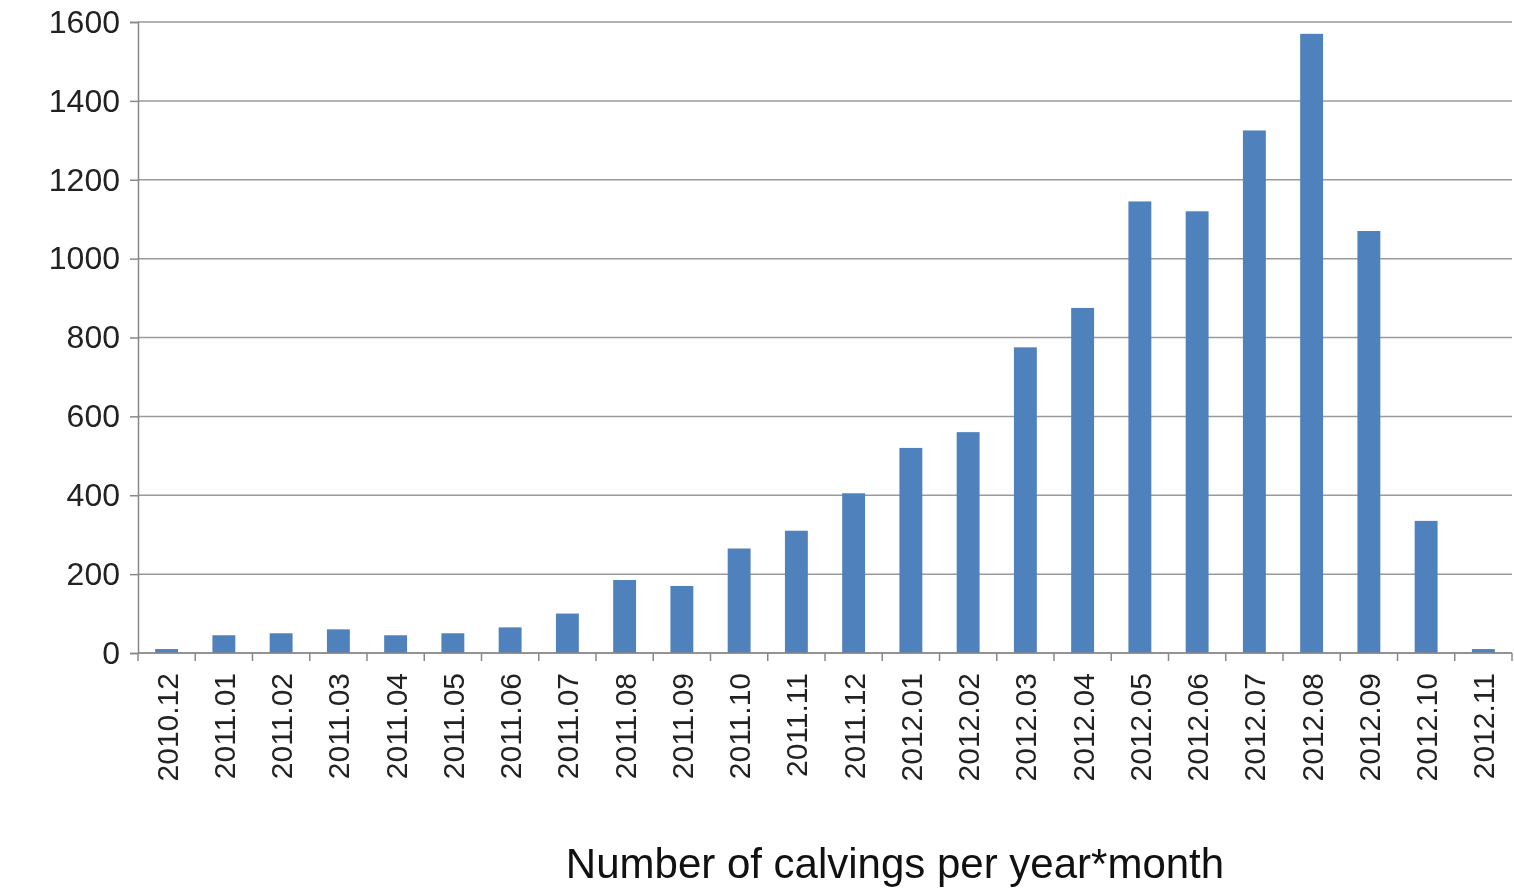  What do you see at coordinates (84, 21) in the screenshot?
I see `y-tick-label: 1600` at bounding box center [84, 21].